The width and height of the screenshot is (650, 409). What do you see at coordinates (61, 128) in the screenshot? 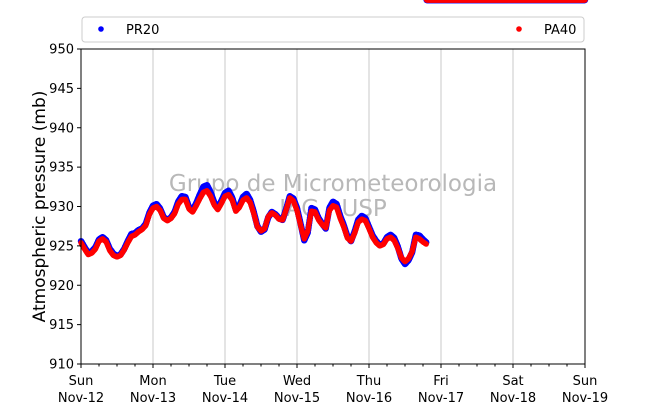
I see `y-tick-label: 940` at bounding box center [61, 128].